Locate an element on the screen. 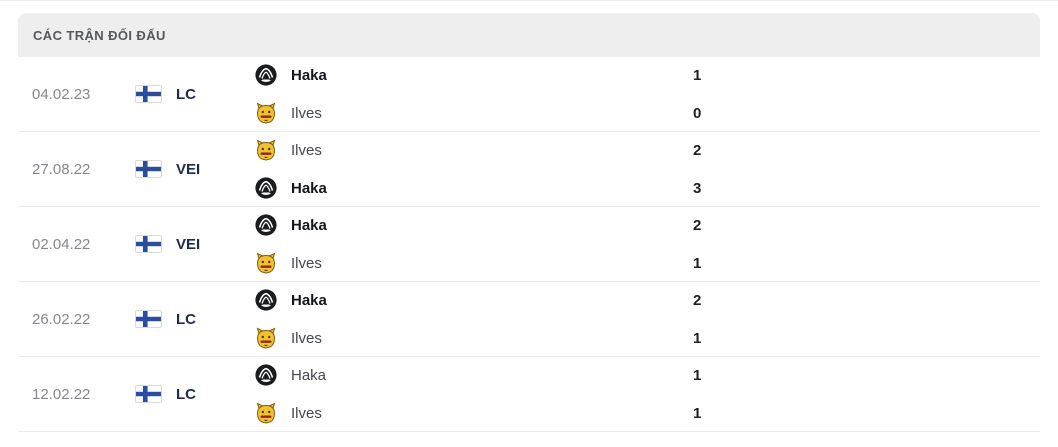  team-score: 3 is located at coordinates (697, 188).